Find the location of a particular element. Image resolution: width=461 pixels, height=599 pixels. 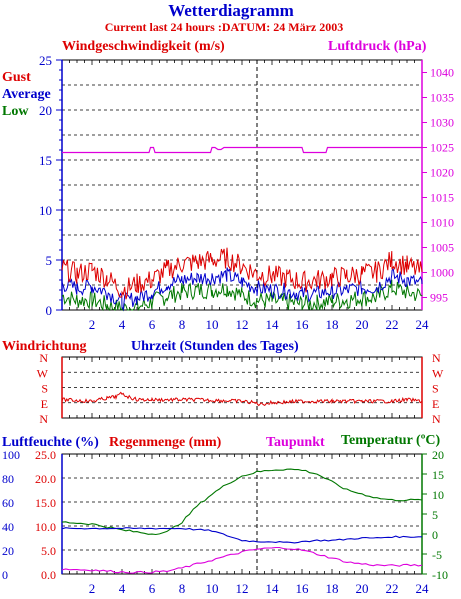

wind-x-tick-label: 24 is located at coordinates (423, 324).